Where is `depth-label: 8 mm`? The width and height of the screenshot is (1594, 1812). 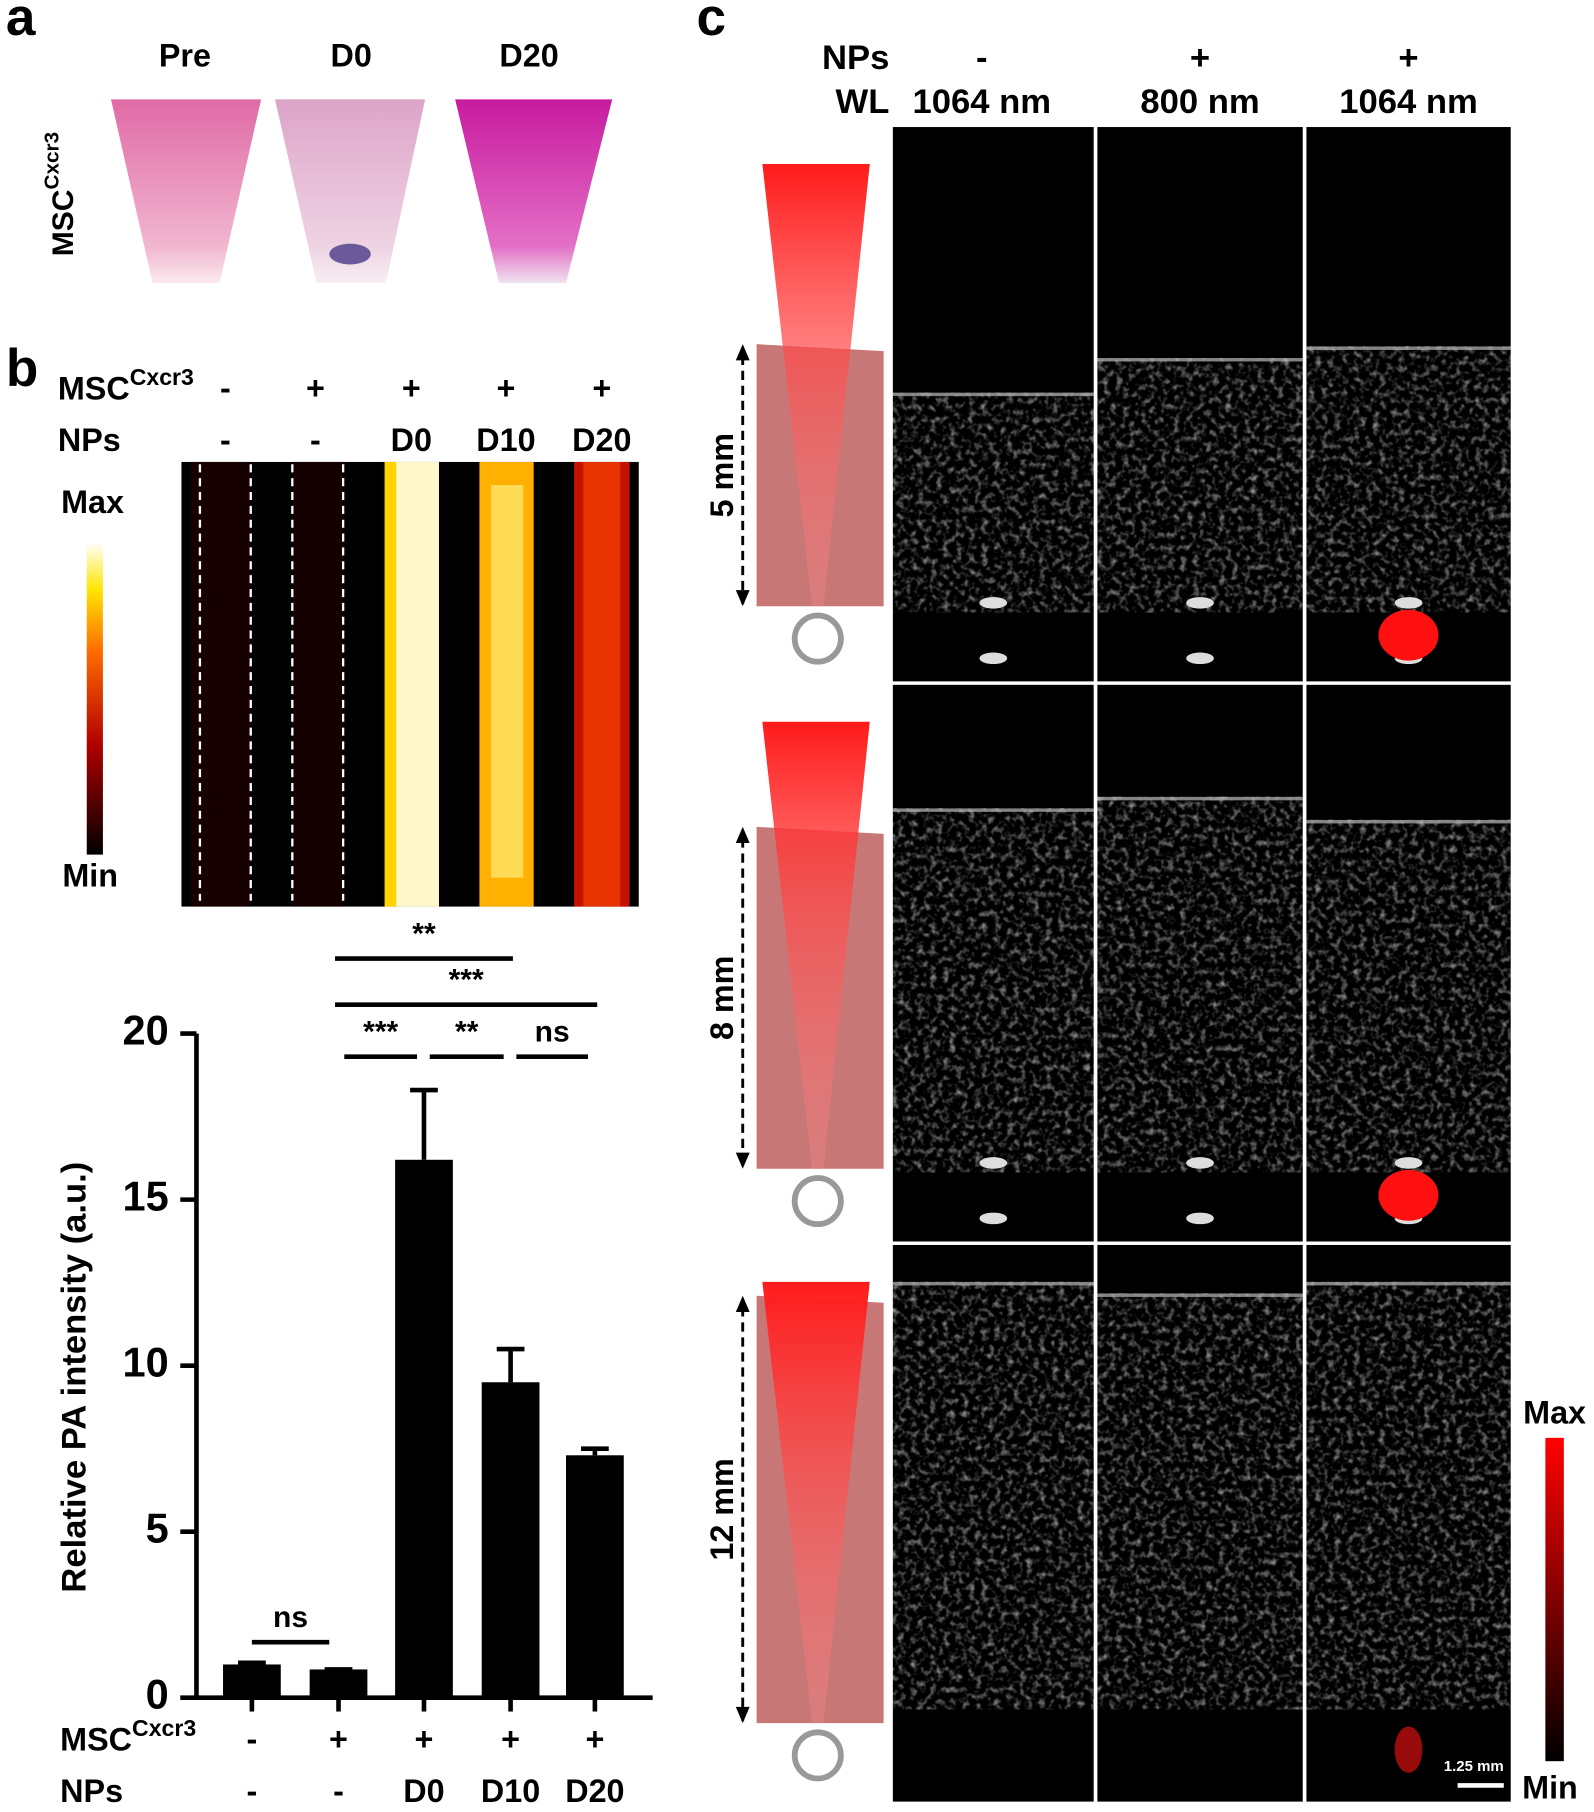
depth-label: 8 mm is located at coordinates (722, 998).